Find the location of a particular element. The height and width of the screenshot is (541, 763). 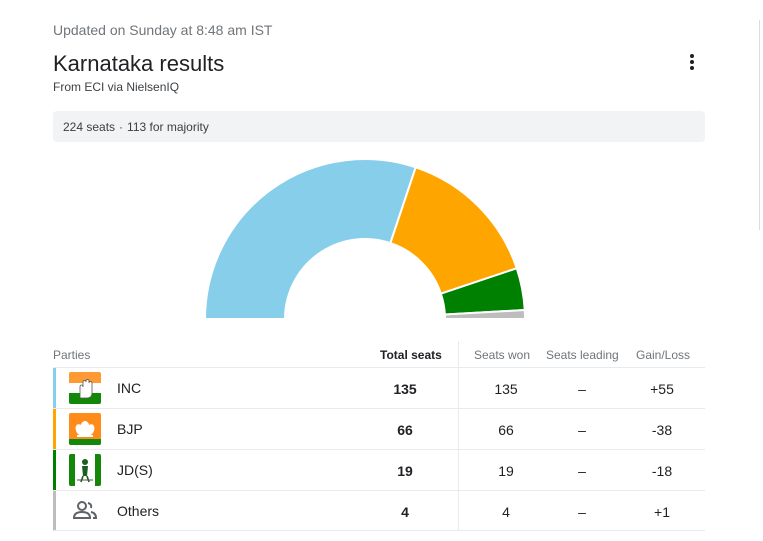

chart-slice-inc is located at coordinates (310, 239).